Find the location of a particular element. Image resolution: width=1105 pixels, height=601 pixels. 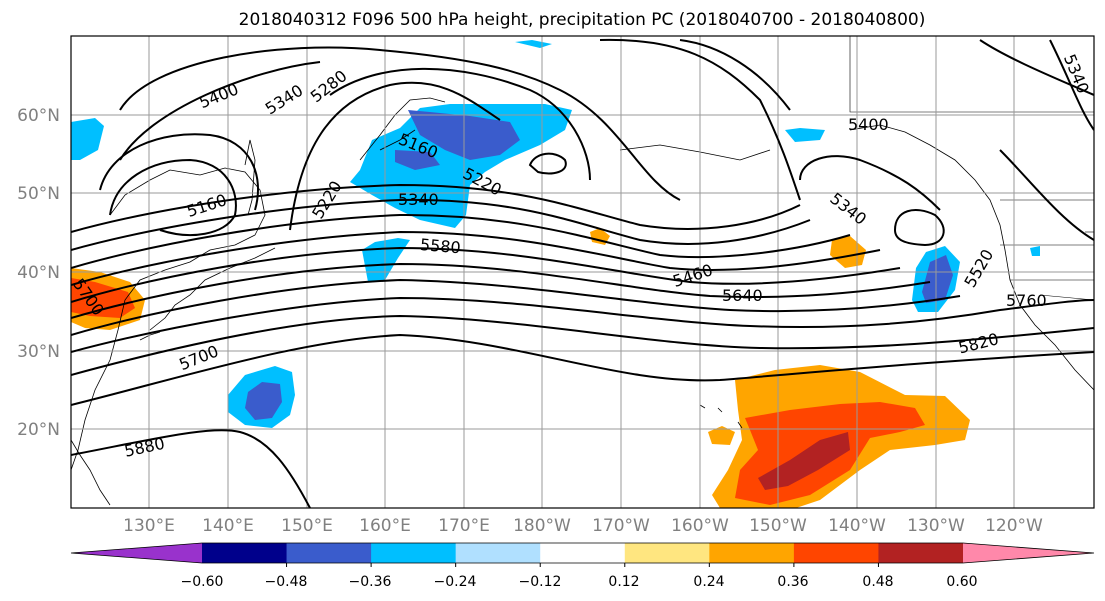

colorbar-tick-label: 0.12 is located at coordinates (623, 582).